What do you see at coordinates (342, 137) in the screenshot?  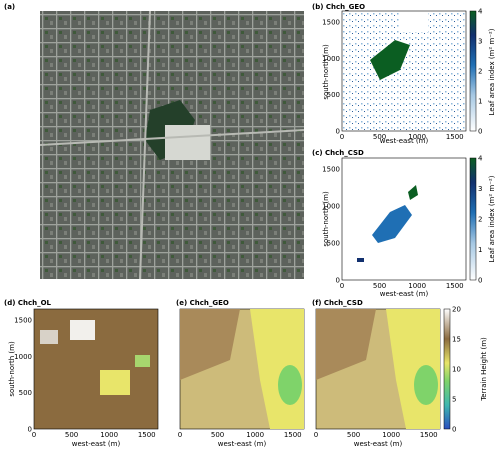 I see `panel-b-xtick: 0` at bounding box center [342, 137].